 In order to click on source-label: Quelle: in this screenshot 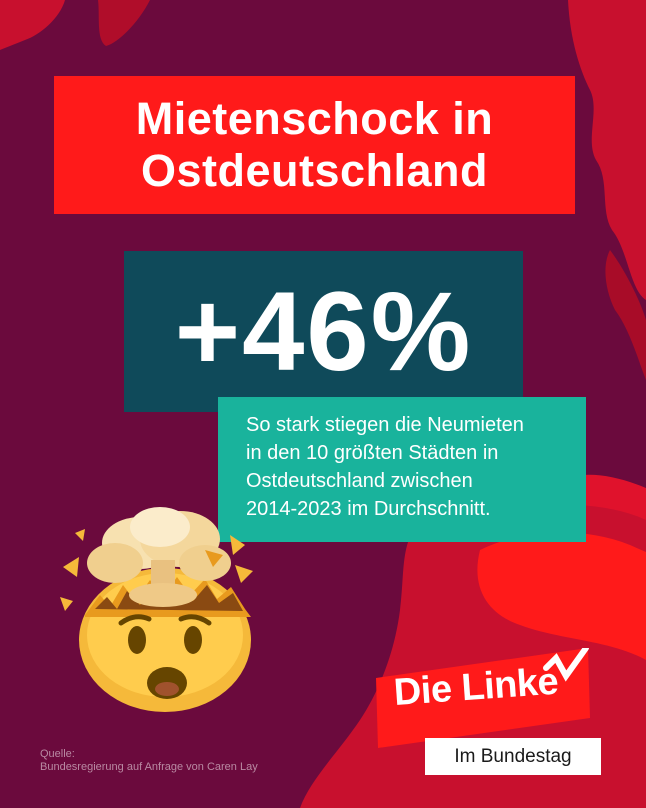, I will do `click(57, 754)`.